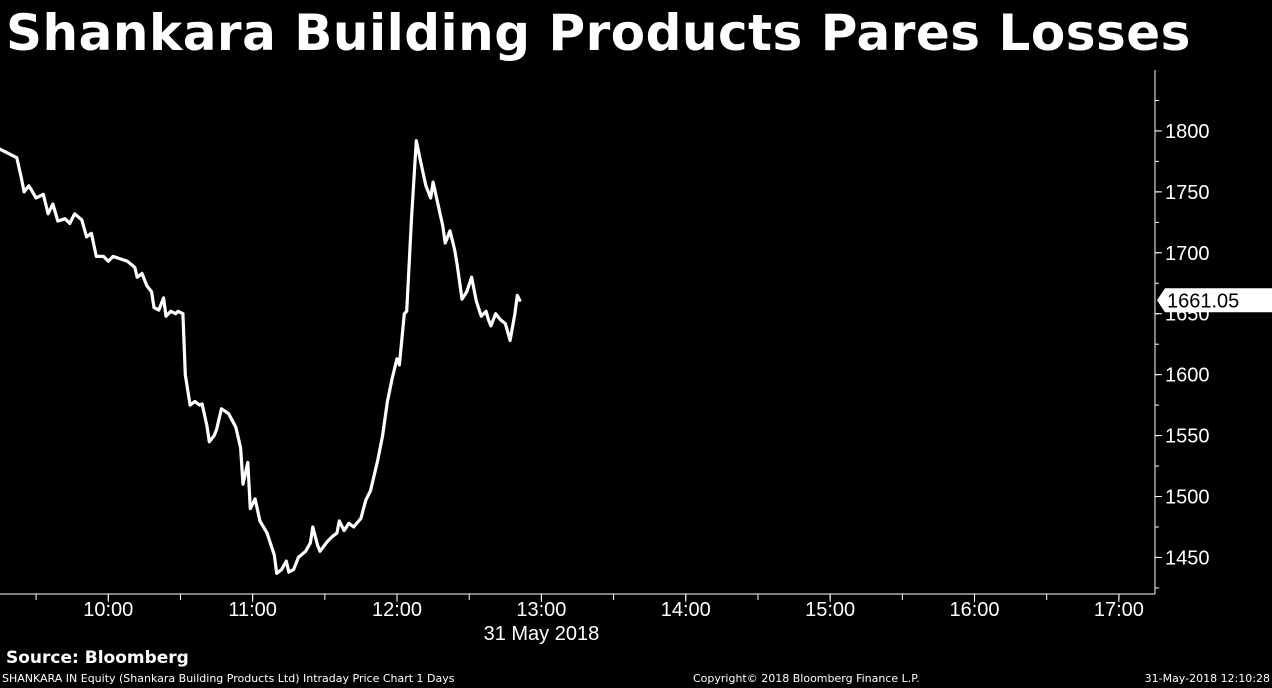 Image resolution: width=1272 pixels, height=688 pixels. I want to click on x-tick-label: 12:00, so click(397, 610).